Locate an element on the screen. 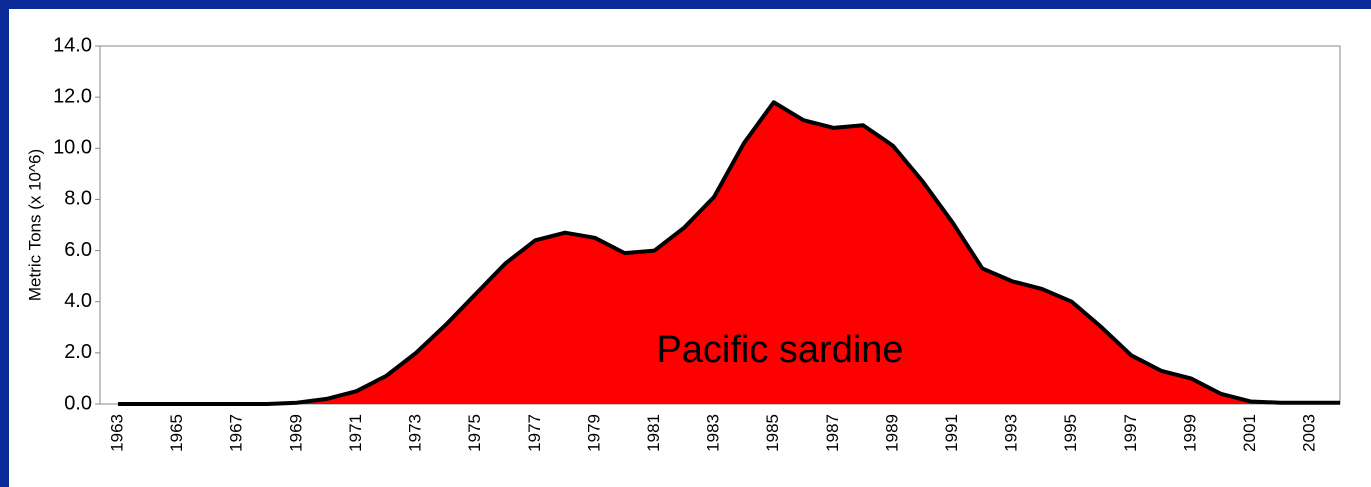  x-tick-label: 1969 is located at coordinates (295, 433).